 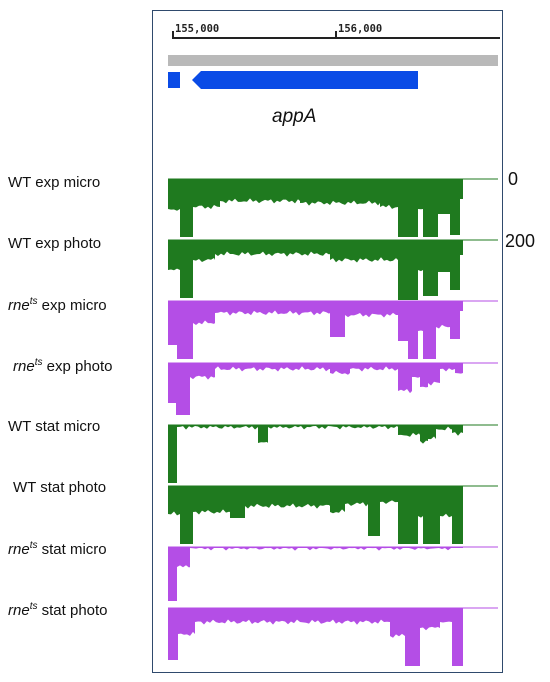 I want to click on track-label-1: WT exp micro, so click(x=54, y=182).